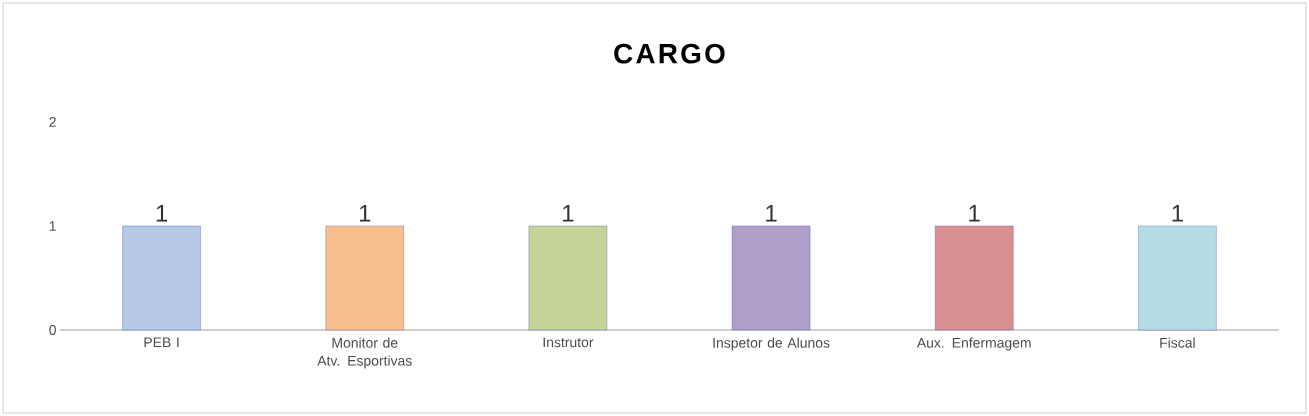 The height and width of the screenshot is (416, 1309). What do you see at coordinates (973, 344) in the screenshot?
I see `x-tick-label: Aux. Enfermagem` at bounding box center [973, 344].